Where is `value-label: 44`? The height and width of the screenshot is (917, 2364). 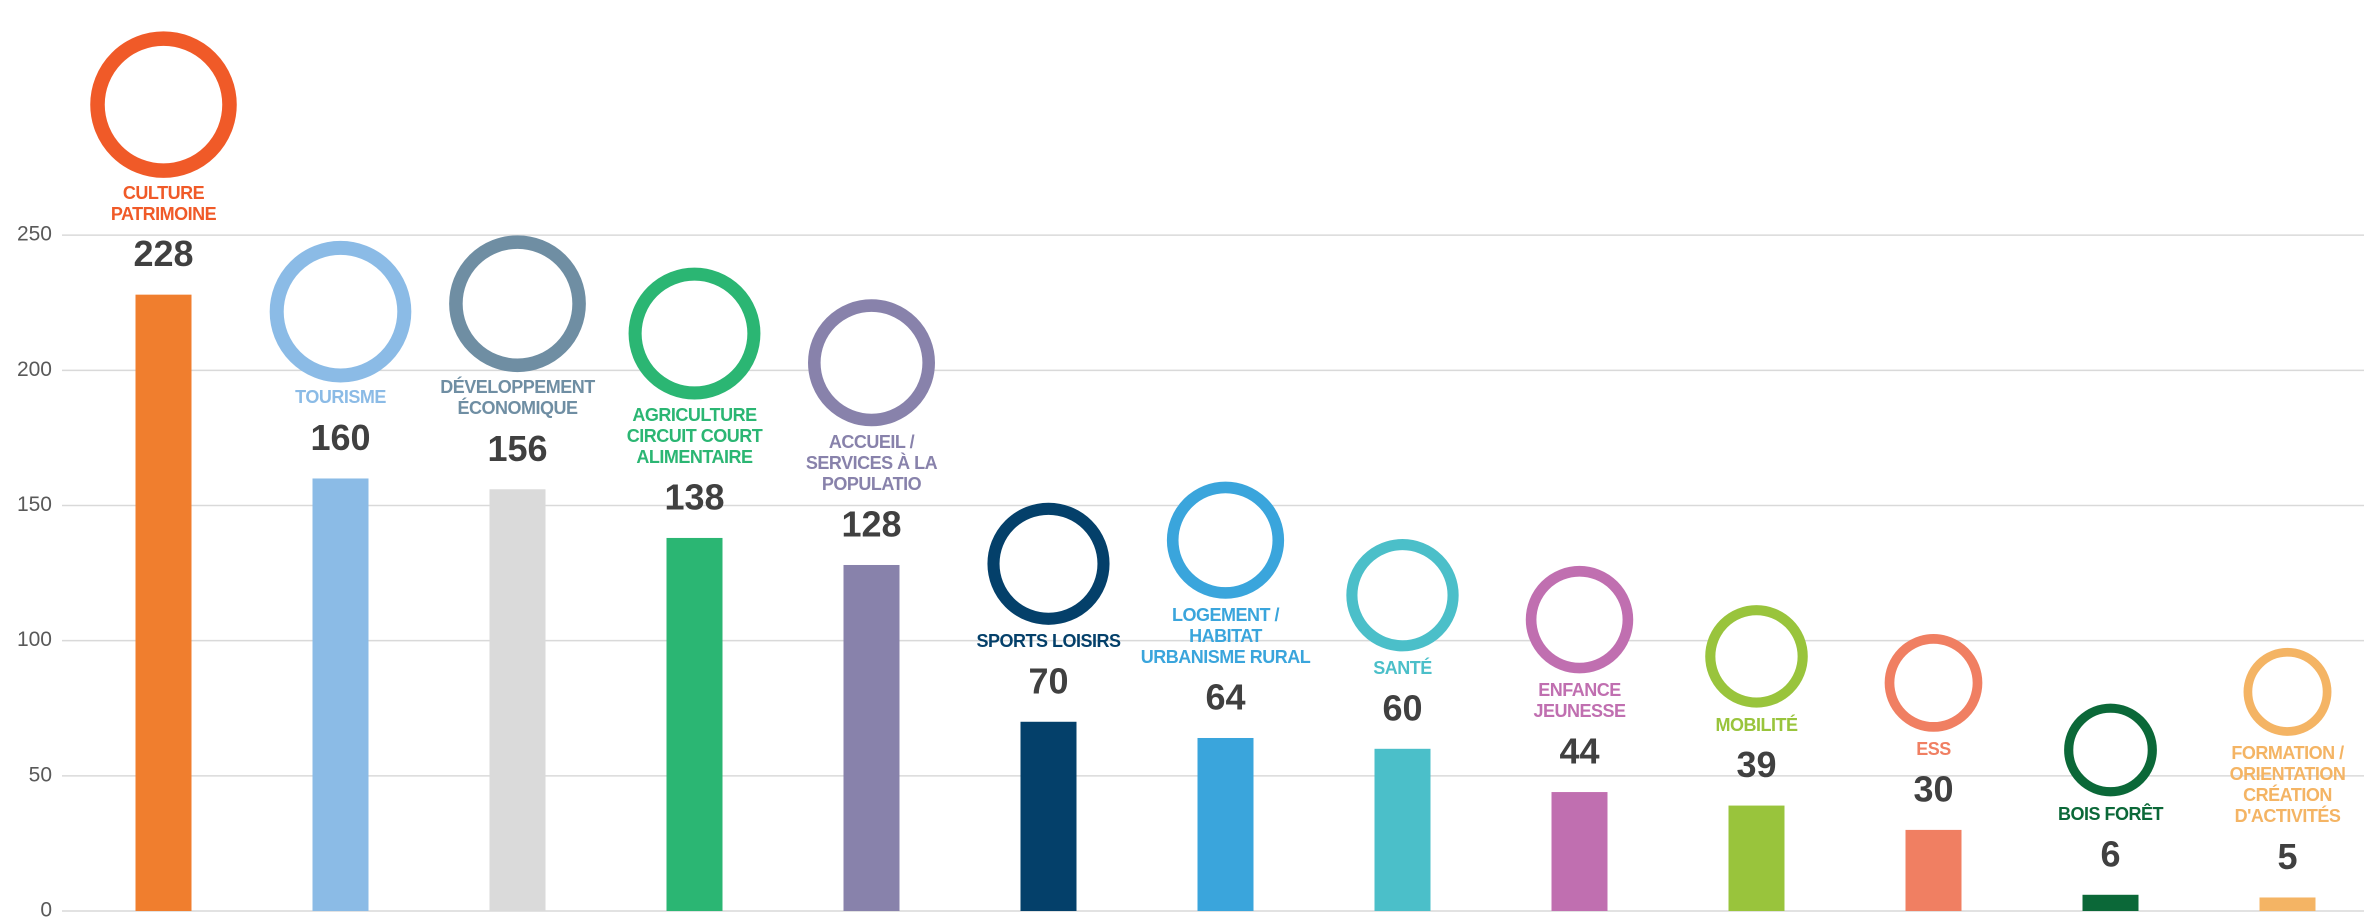 value-label: 44 is located at coordinates (1579, 751).